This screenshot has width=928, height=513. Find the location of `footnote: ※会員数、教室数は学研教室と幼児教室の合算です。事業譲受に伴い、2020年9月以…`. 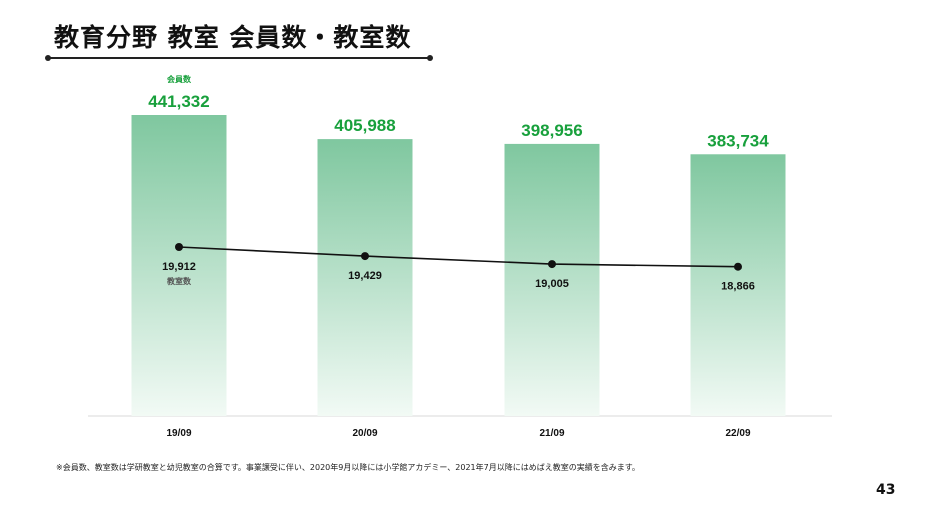

footnote: ※会員数、教室数は学研教室と幼児教室の合算です。事業譲受に伴い、2020年9月以… is located at coordinates (348, 467).